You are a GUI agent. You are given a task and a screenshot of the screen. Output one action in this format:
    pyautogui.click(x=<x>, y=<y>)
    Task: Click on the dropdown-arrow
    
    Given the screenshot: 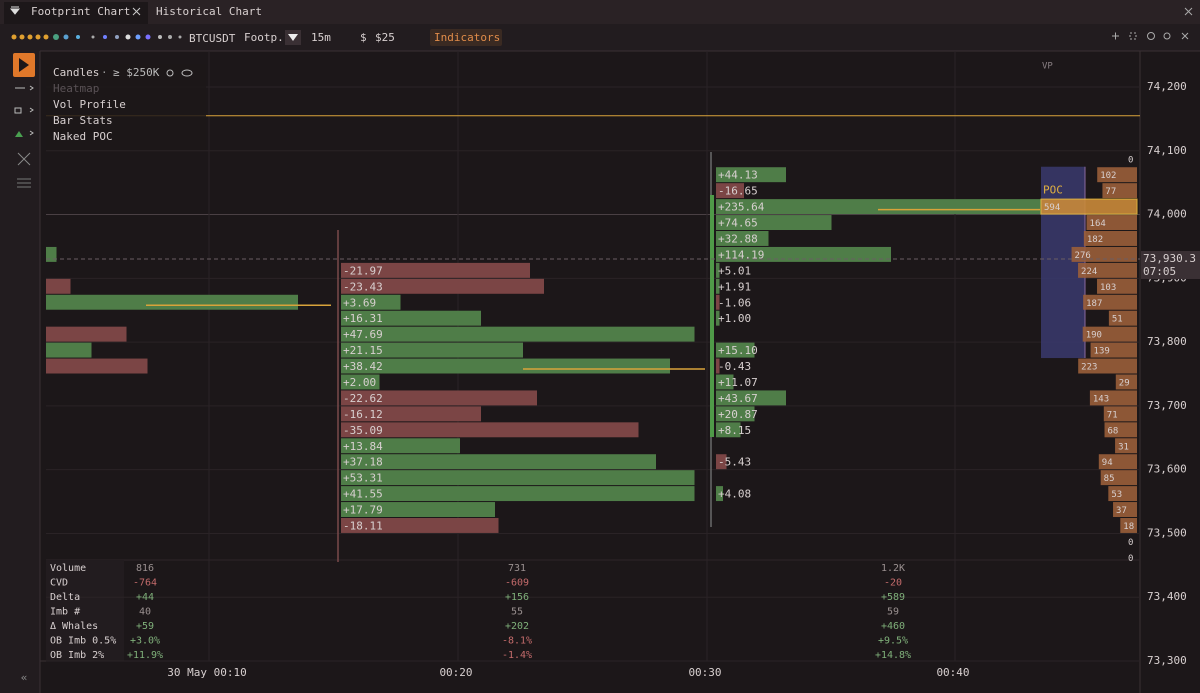 What is the action you would take?
    pyautogui.click(x=293, y=37)
    